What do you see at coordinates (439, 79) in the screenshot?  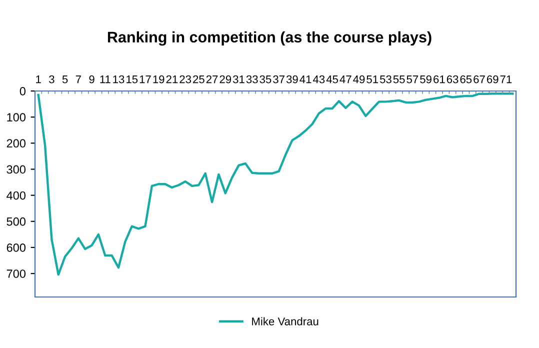 I see `x-tick-label: 61` at bounding box center [439, 79].